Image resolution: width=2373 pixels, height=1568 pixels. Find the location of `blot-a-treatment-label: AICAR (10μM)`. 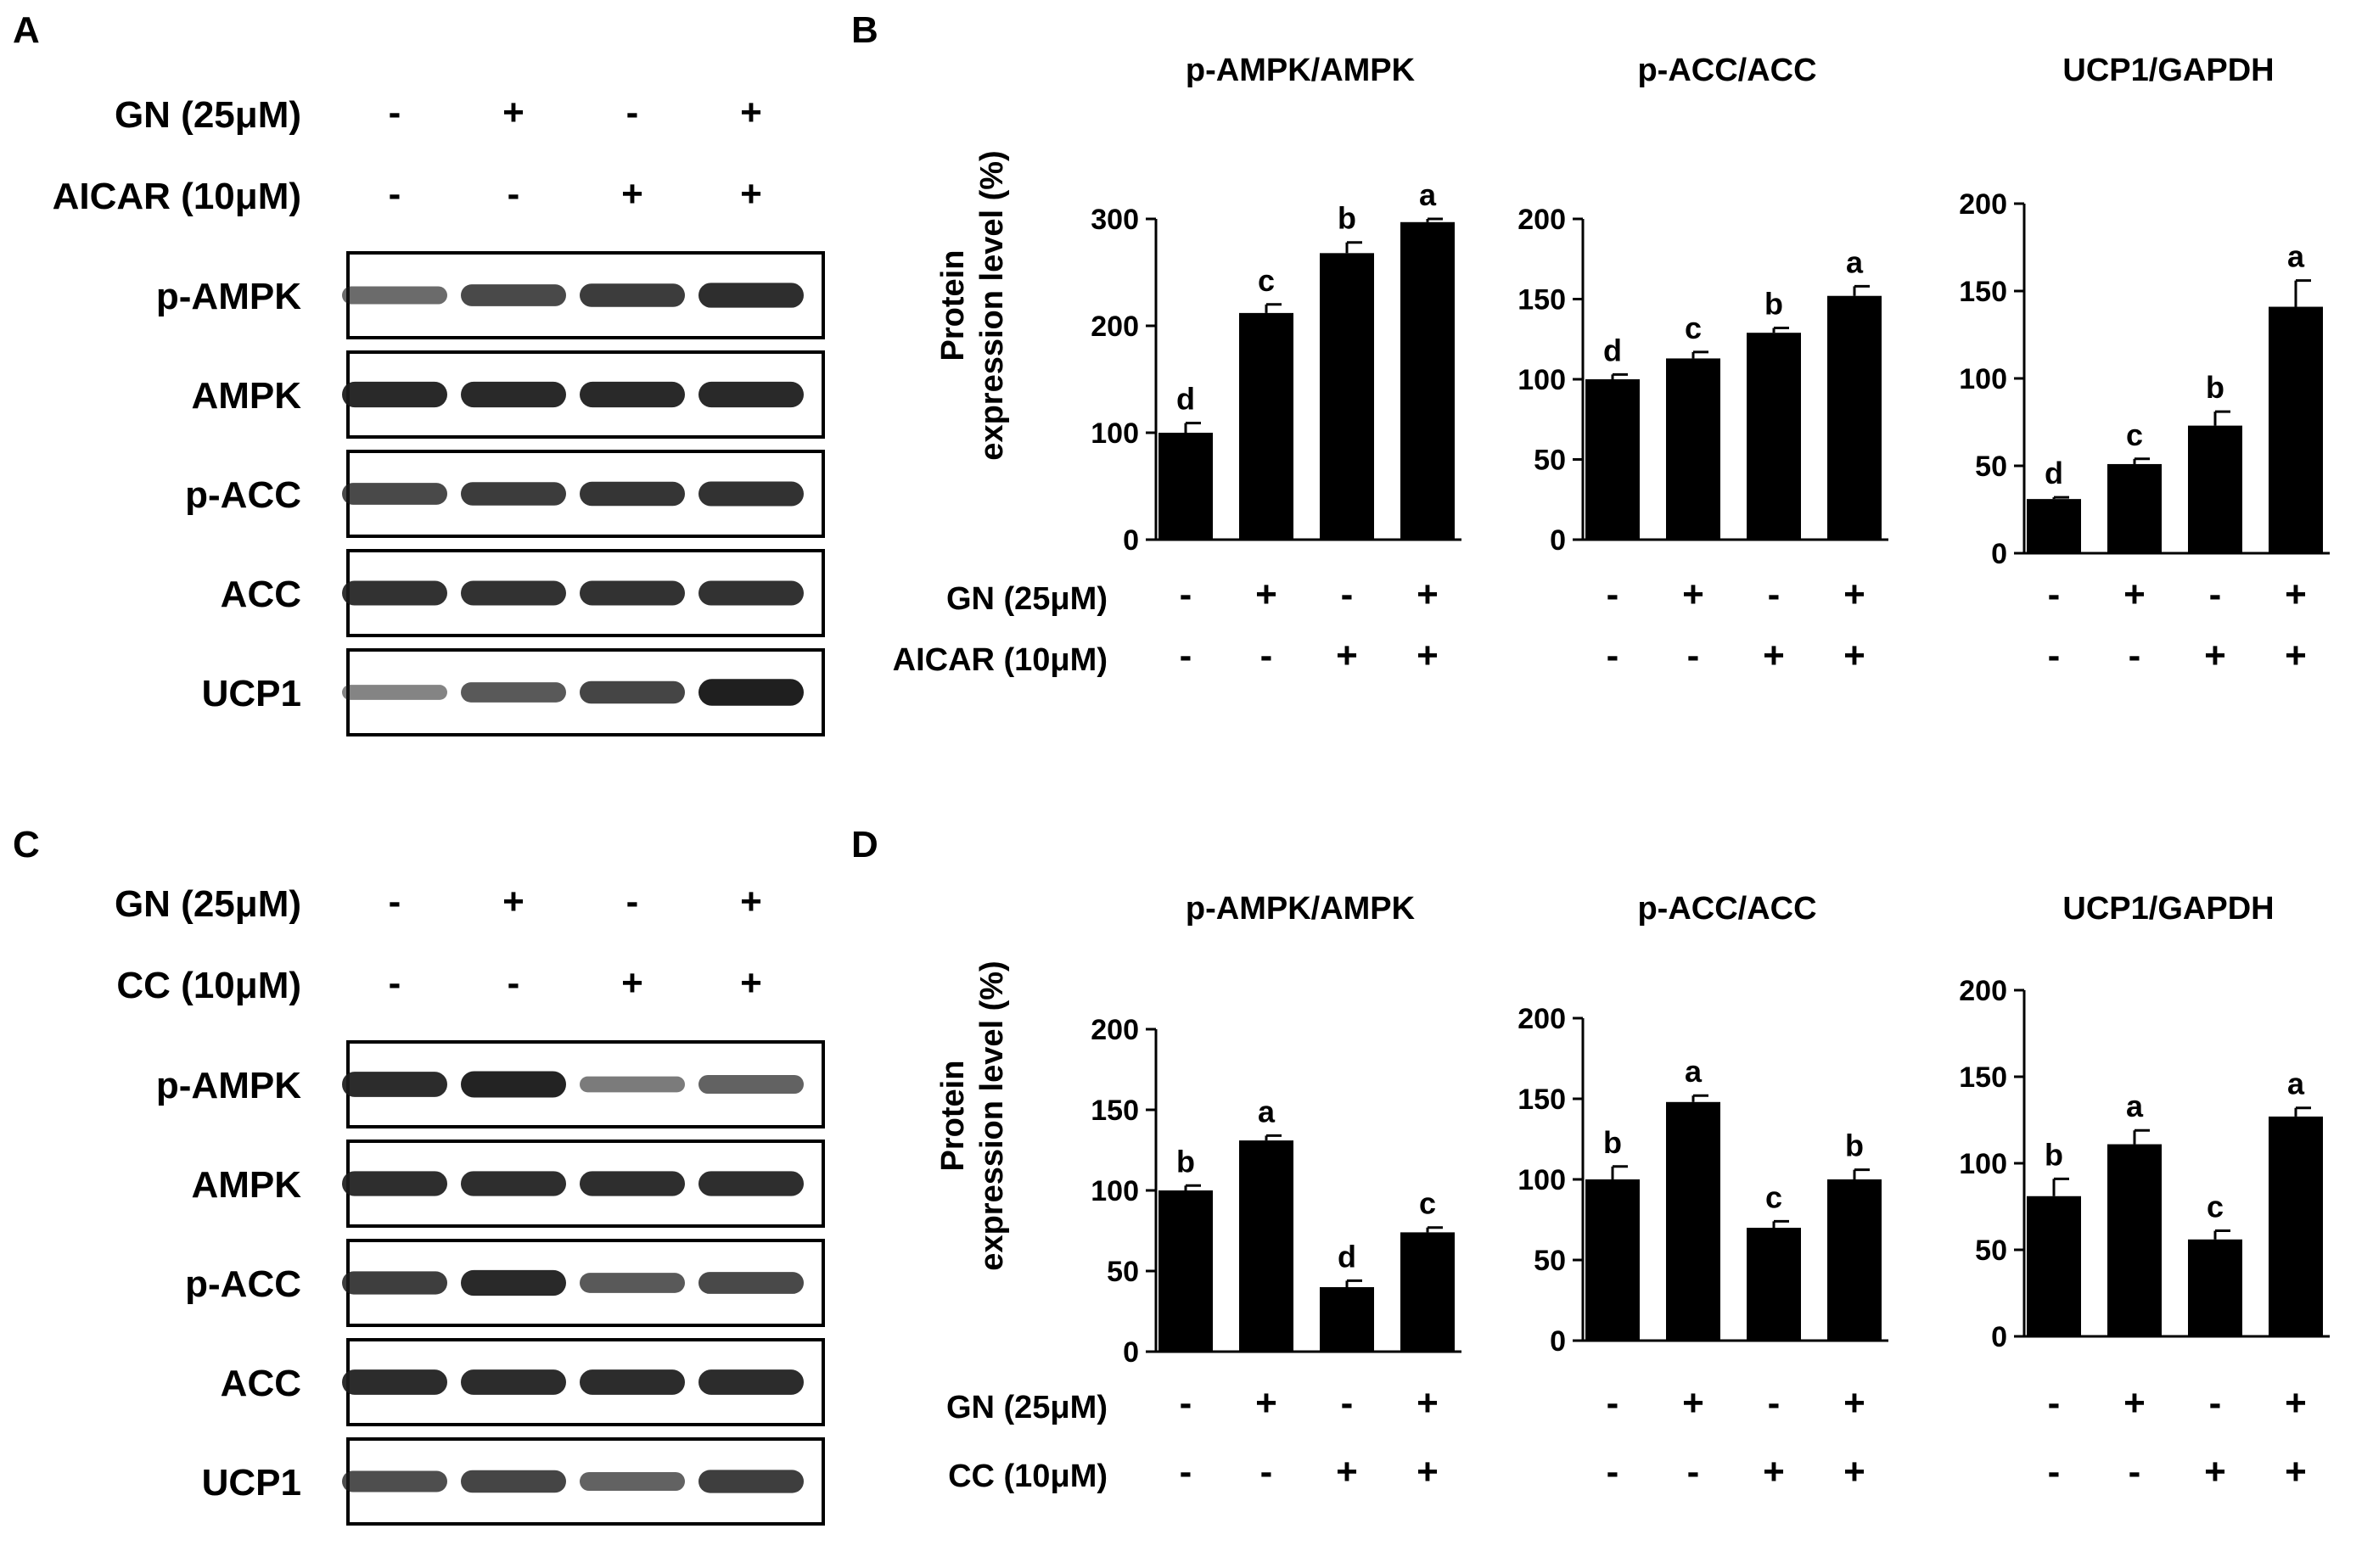

blot-a-treatment-label: AICAR (10μM) is located at coordinates (177, 196).